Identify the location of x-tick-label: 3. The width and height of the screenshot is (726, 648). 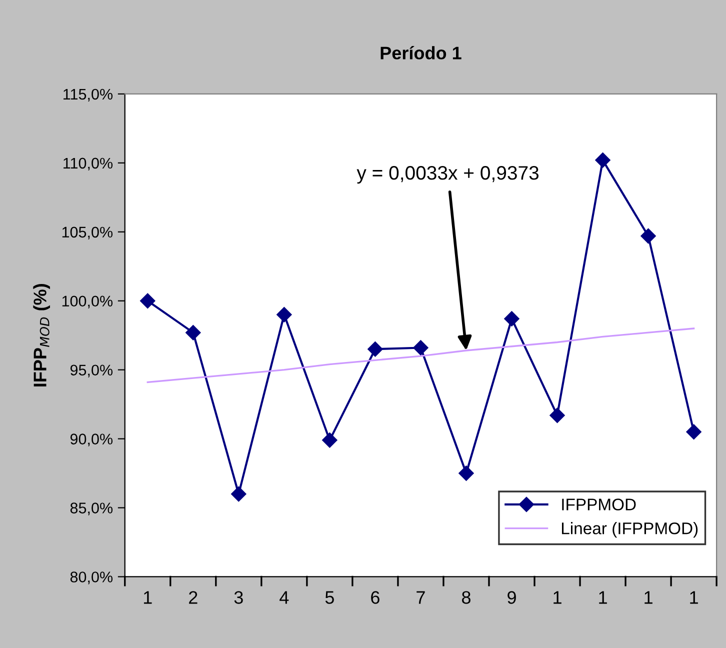
(238, 597).